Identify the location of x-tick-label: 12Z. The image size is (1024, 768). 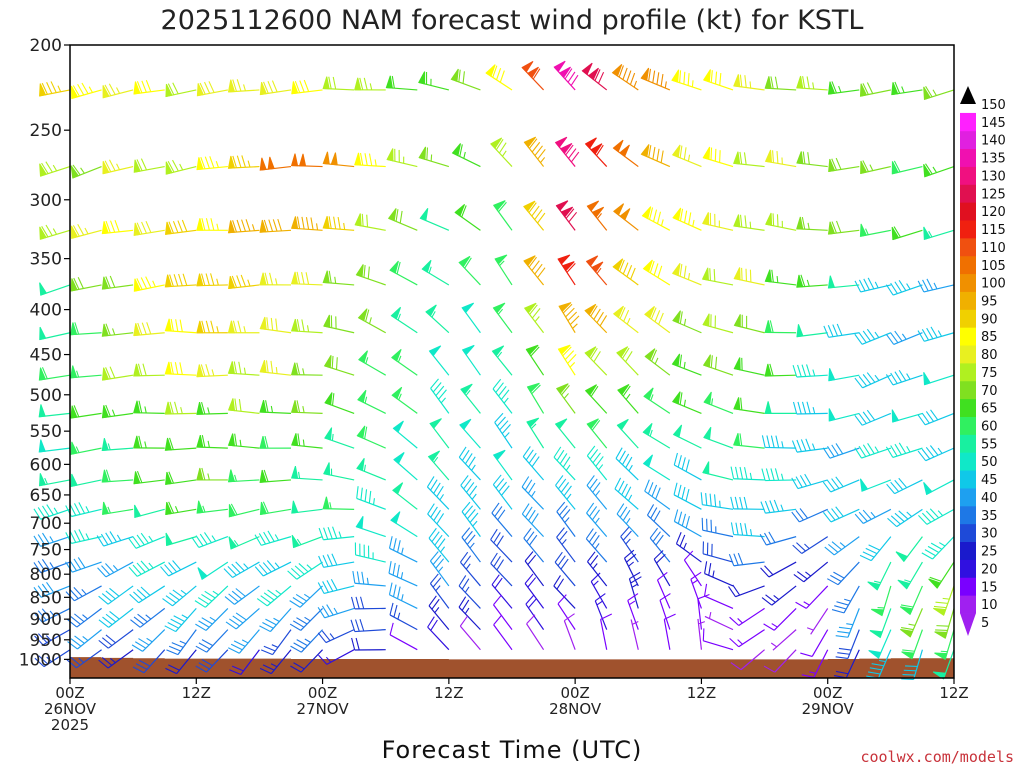
(953, 693).